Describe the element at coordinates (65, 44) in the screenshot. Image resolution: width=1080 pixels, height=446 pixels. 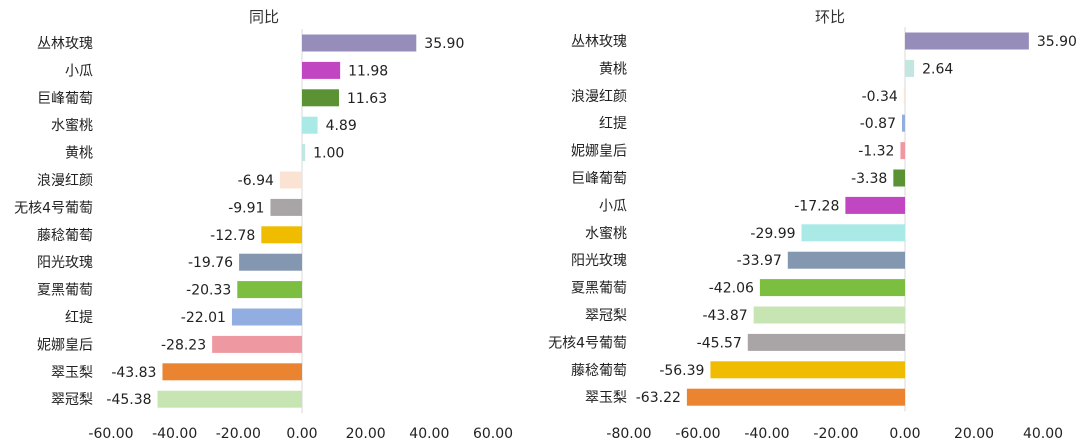
I see `category-label: 丛林玫瑰` at that location.